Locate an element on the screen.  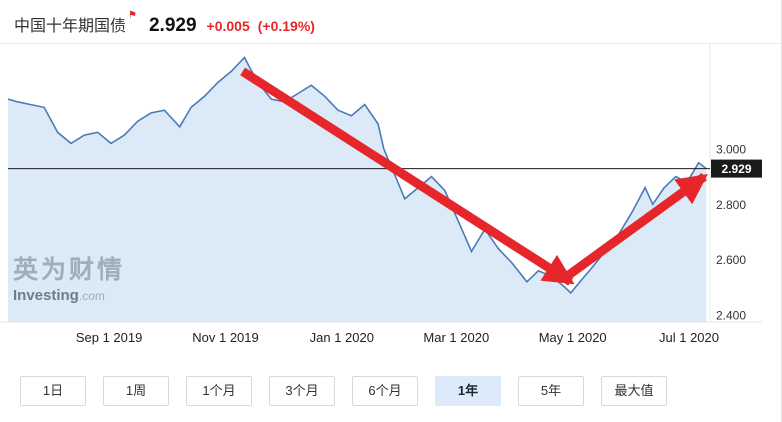
range-toolbar: 1日 1周 1个月 3个月 6个月 1年 5年 最大值 is located at coordinates (400, 391).